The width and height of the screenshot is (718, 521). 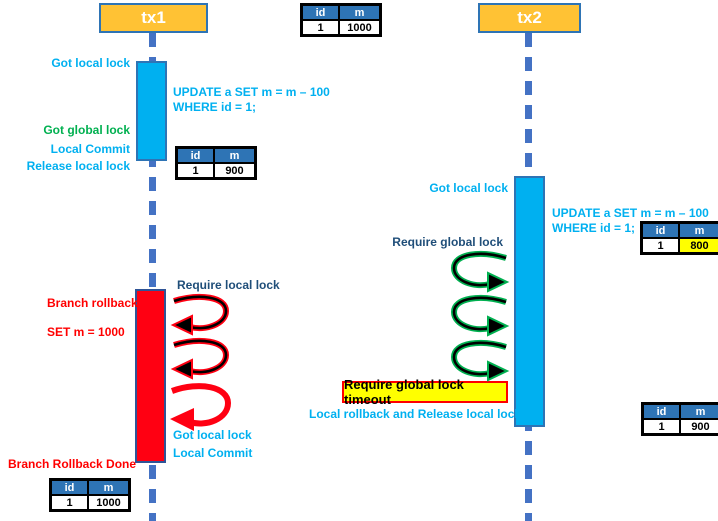 I want to click on tx1-require-local-lock-label: Require local lock, so click(x=228, y=285).